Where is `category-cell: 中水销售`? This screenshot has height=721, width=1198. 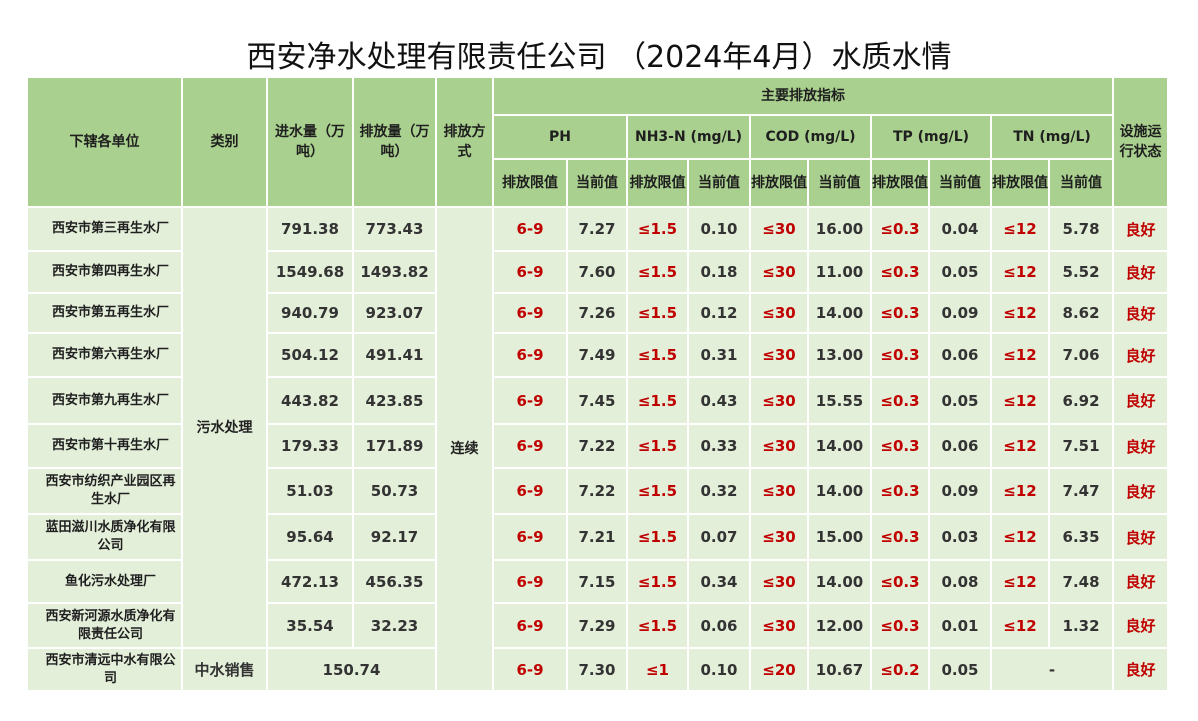 category-cell: 中水销售 is located at coordinates (224, 669).